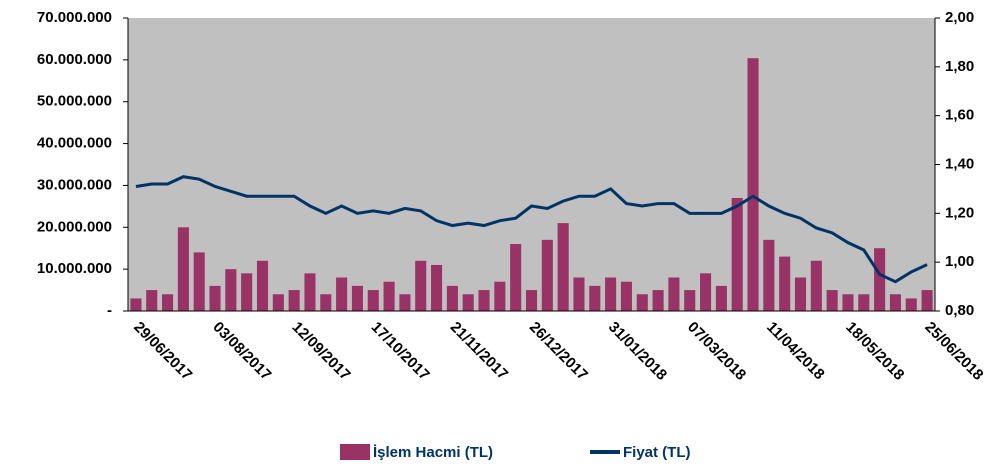 The image size is (992, 474). What do you see at coordinates (74, 268) in the screenshot?
I see `y-tick-label: 10.000.000` at bounding box center [74, 268].